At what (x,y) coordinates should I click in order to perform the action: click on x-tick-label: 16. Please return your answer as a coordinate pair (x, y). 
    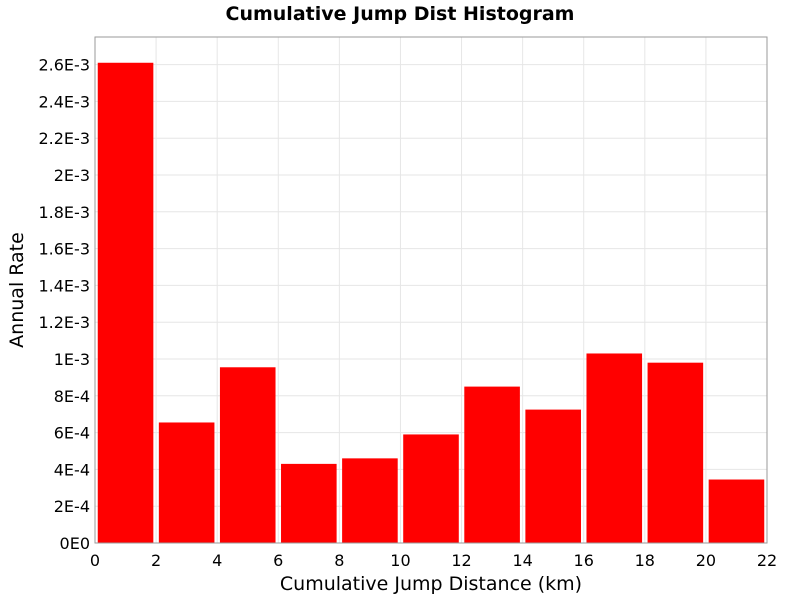
    Looking at the image, I should click on (584, 560).